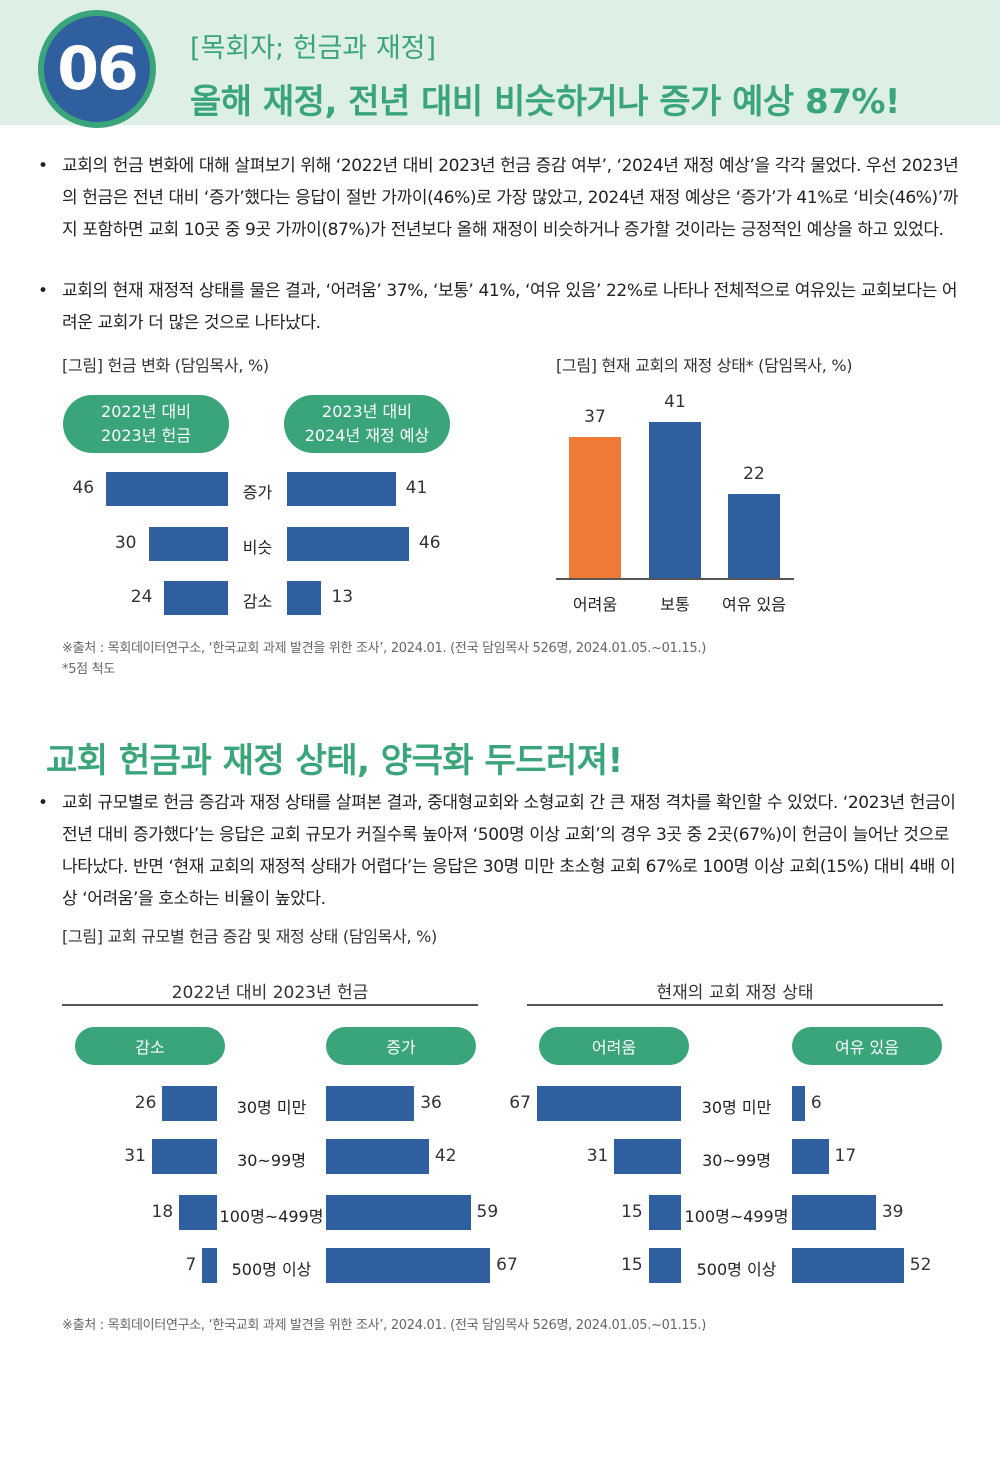 The width and height of the screenshot is (1000, 1461). Describe the element at coordinates (595, 417) in the screenshot. I see `chart2-value: 37` at that location.